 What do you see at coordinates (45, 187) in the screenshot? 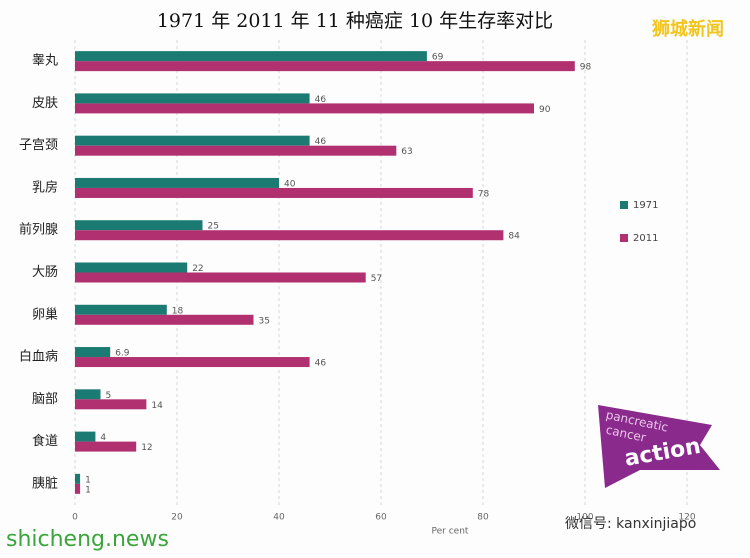
I see `y-tick-label: 乳房` at bounding box center [45, 187].